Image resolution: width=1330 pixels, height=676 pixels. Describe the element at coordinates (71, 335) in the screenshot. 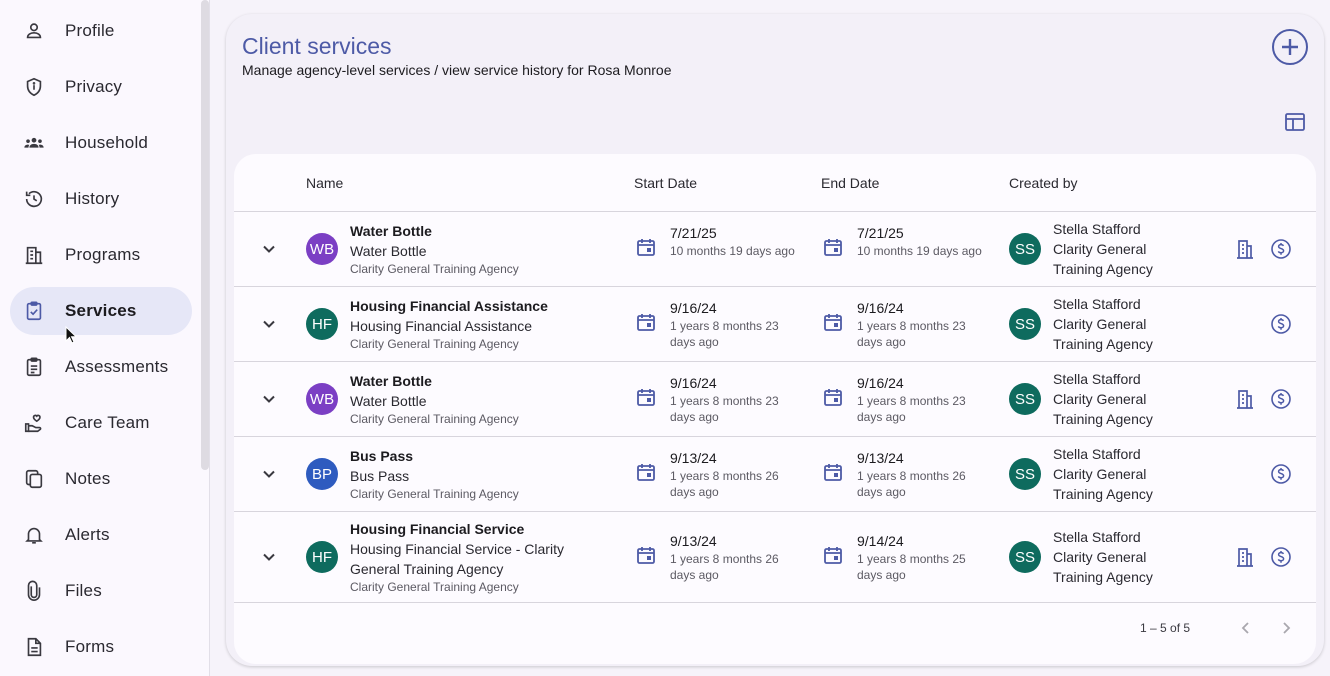

I see `mouse-cursor-icon` at that location.